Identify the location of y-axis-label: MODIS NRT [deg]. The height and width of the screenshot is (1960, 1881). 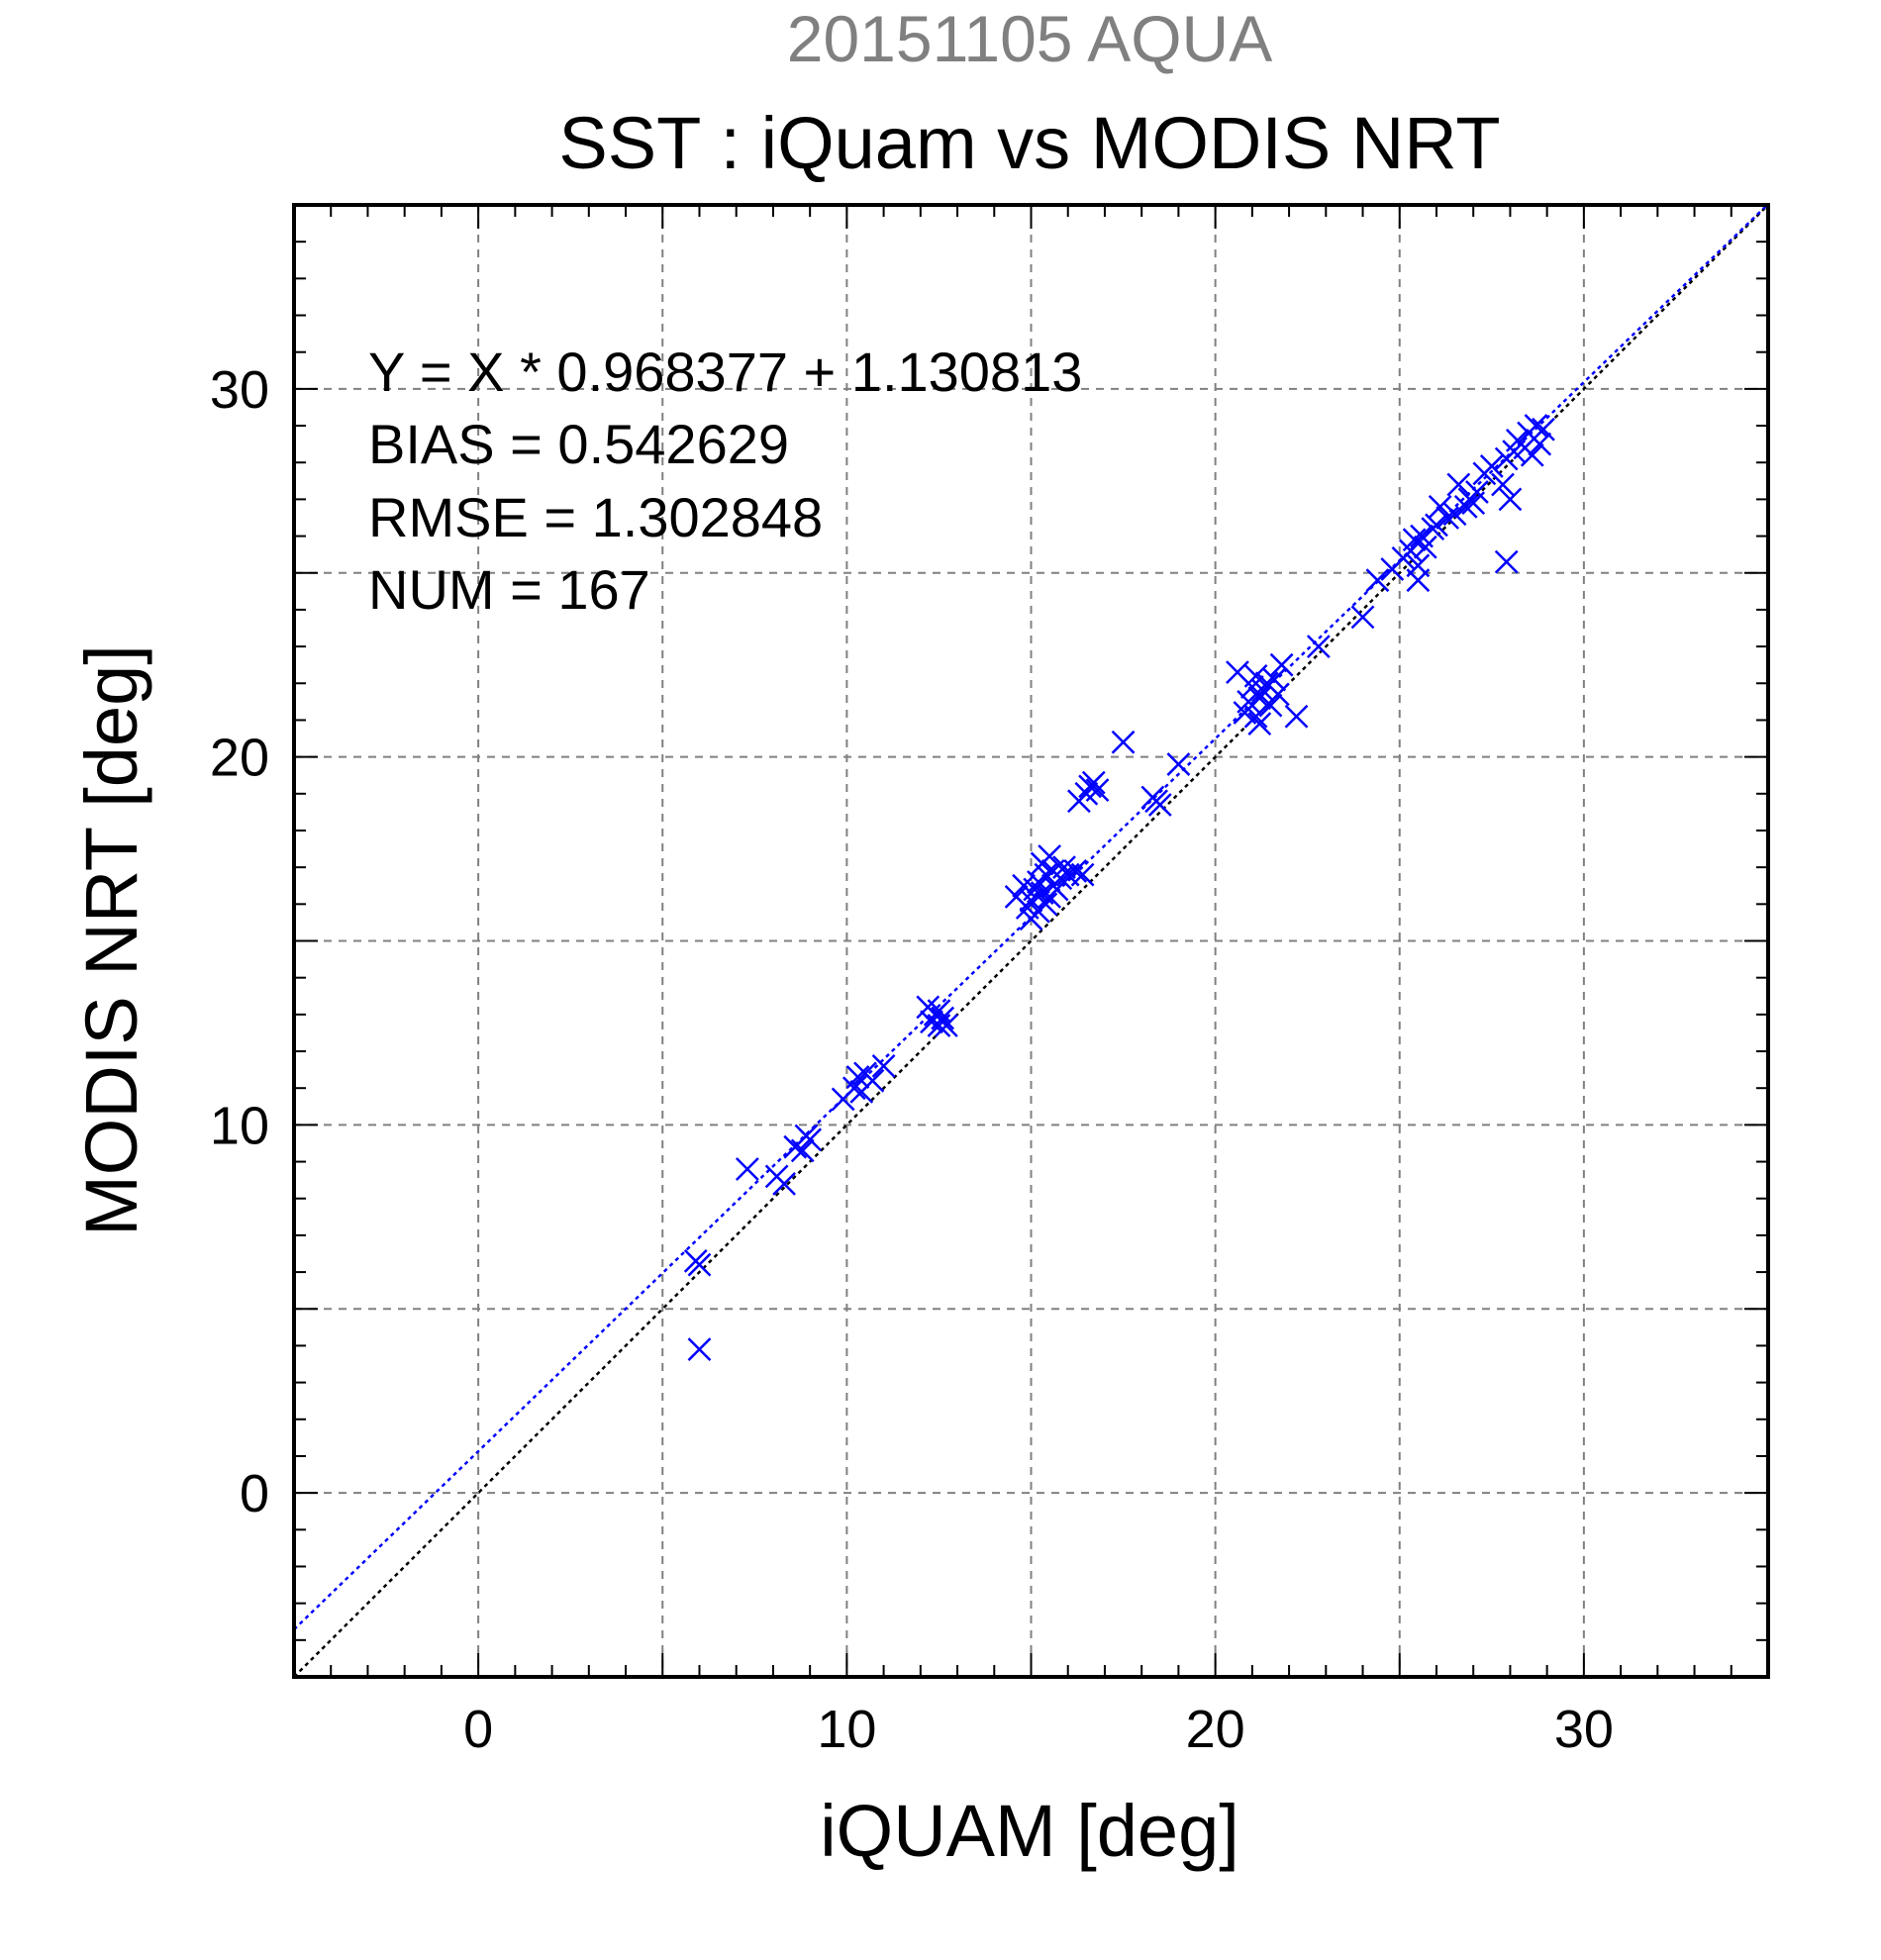
(111, 940).